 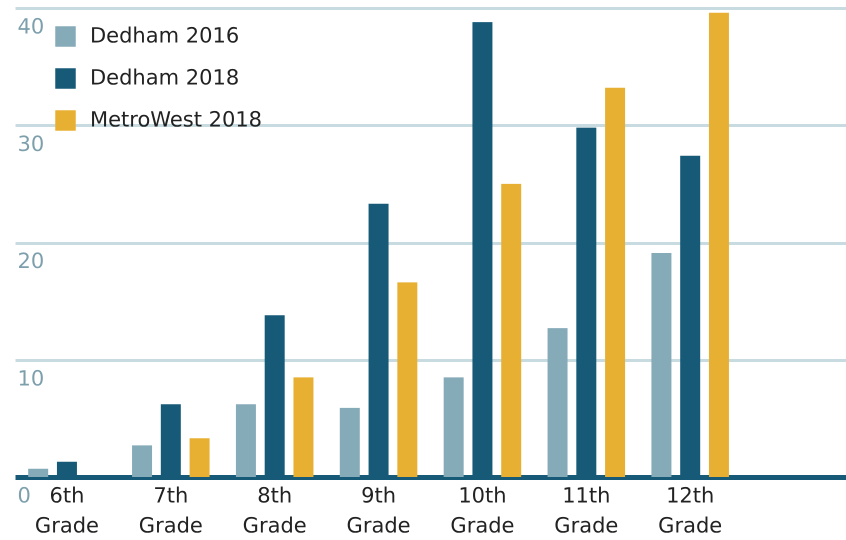 What do you see at coordinates (31, 261) in the screenshot?
I see `y-tick-label: 20` at bounding box center [31, 261].